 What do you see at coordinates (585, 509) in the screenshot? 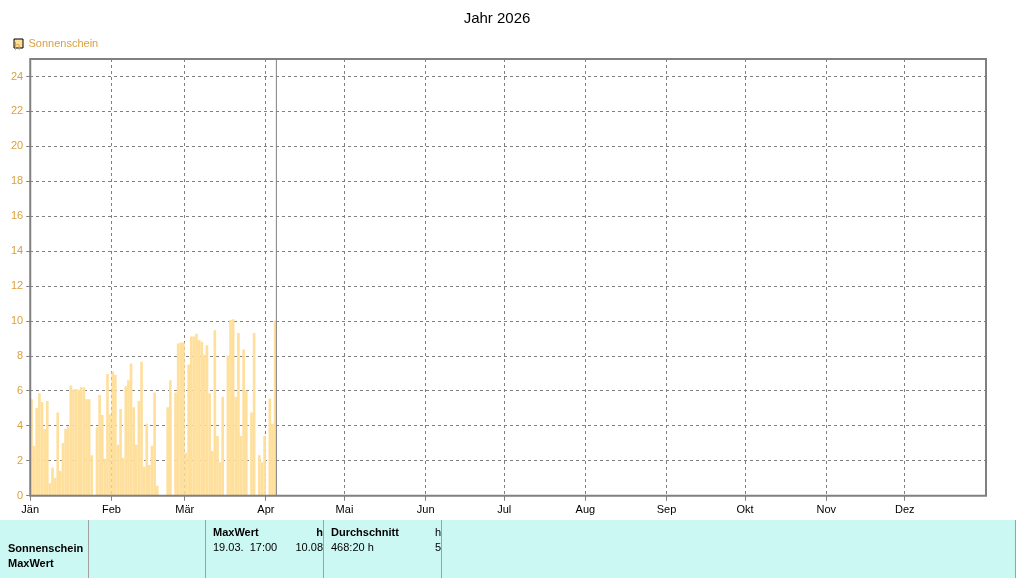
I see `x-tick-label: Aug` at bounding box center [585, 509].